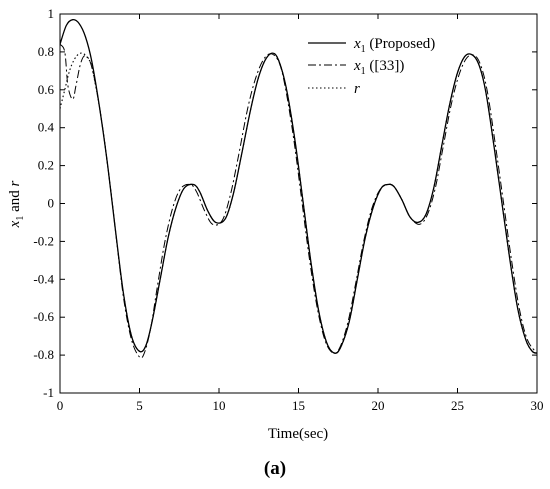  Describe the element at coordinates (43, 240) in the screenshot. I see `y-tick-label: -0.2` at that location.